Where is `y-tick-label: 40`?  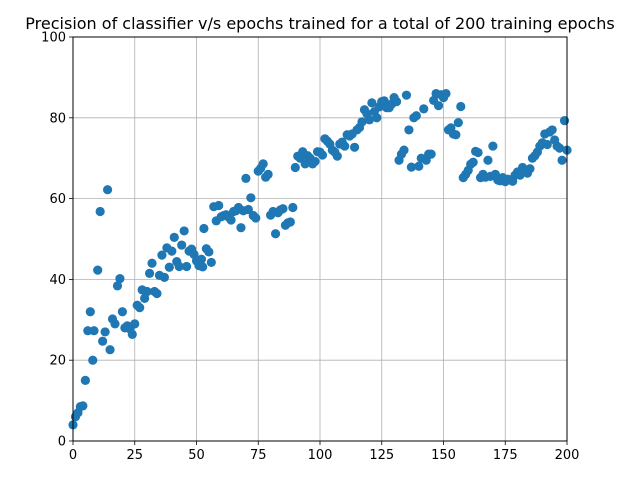
y-tick-label: 40 is located at coordinates (57, 280).